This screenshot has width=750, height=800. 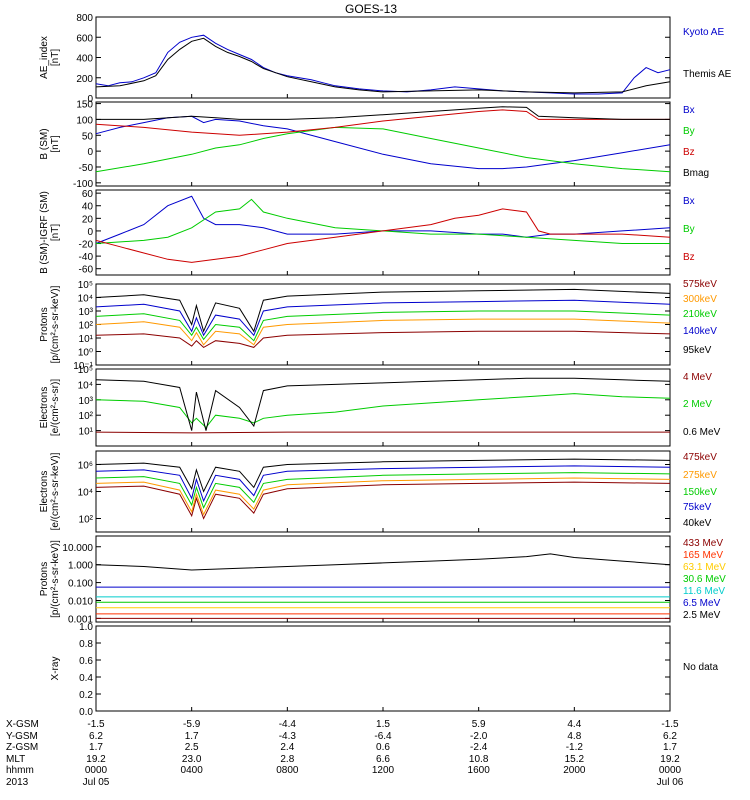 I want to click on series-line-by, so click(x=383, y=149).